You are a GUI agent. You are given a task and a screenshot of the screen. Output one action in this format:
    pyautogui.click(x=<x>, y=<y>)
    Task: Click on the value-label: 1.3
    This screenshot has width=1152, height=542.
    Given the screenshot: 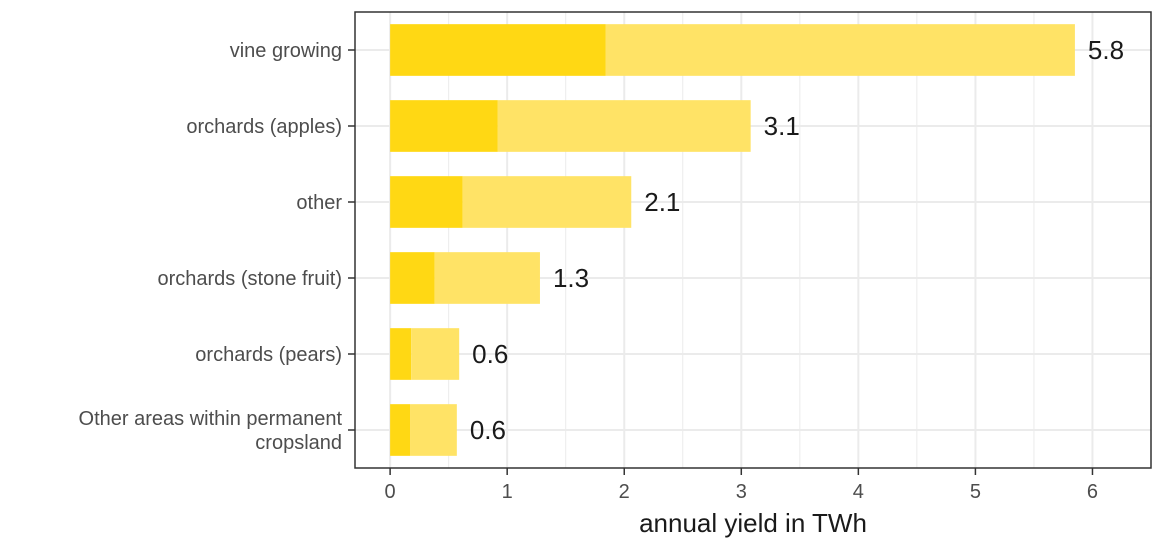 What is the action you would take?
    pyautogui.click(x=571, y=278)
    